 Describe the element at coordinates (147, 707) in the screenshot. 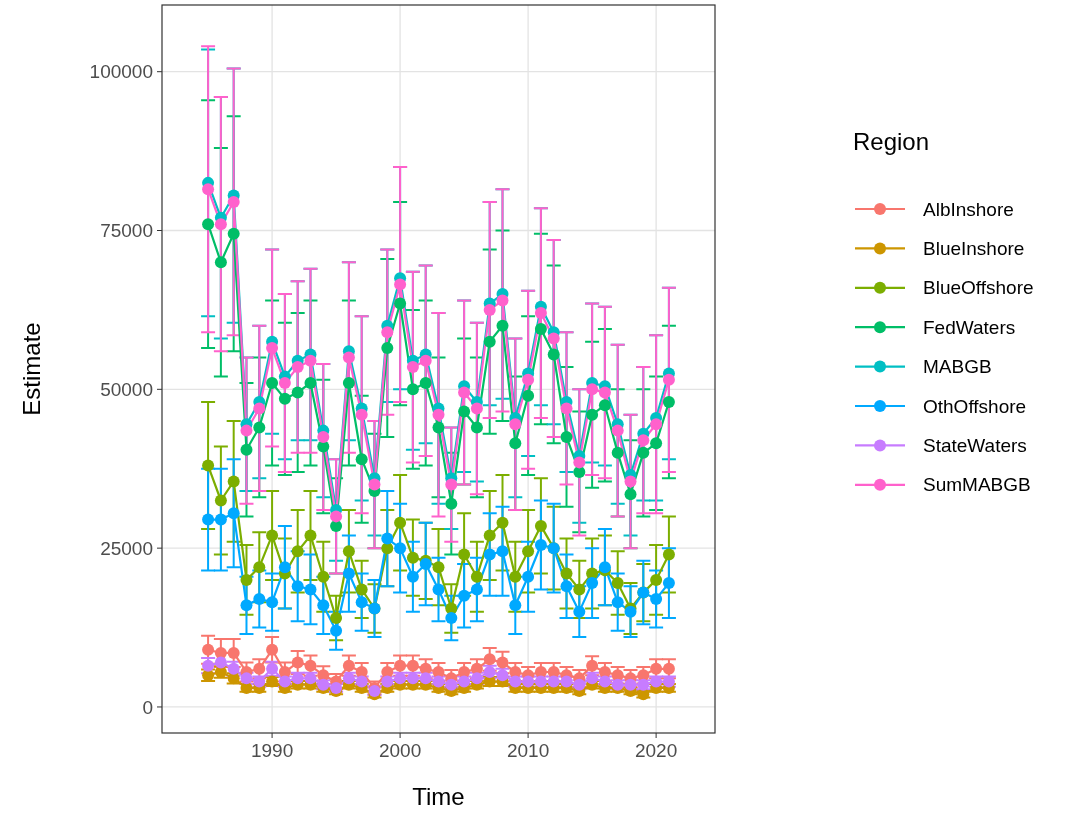

I see `y-tick-label: 0` at that location.